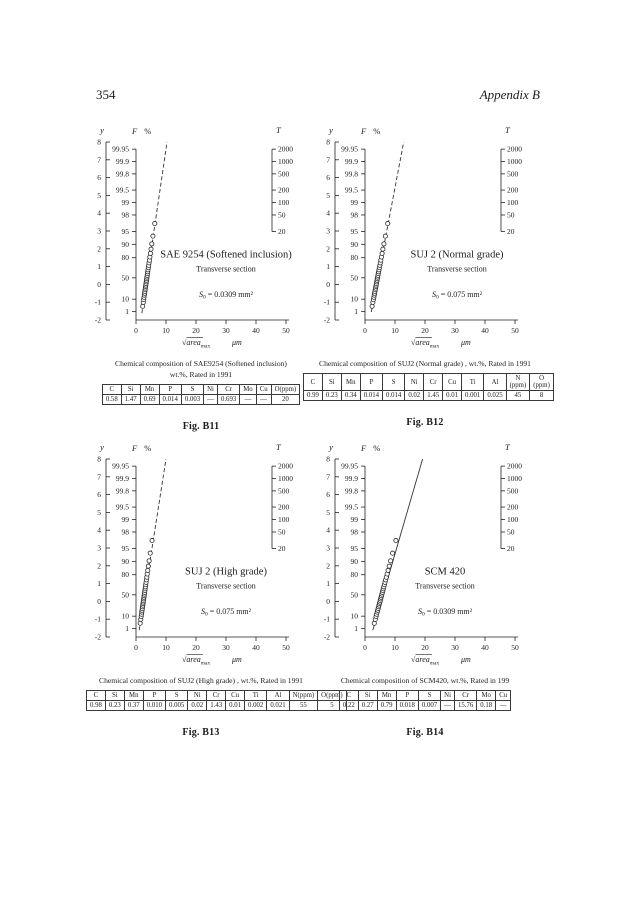 The width and height of the screenshot is (637, 900). Describe the element at coordinates (106, 94) in the screenshot. I see `page-number: 354` at that location.